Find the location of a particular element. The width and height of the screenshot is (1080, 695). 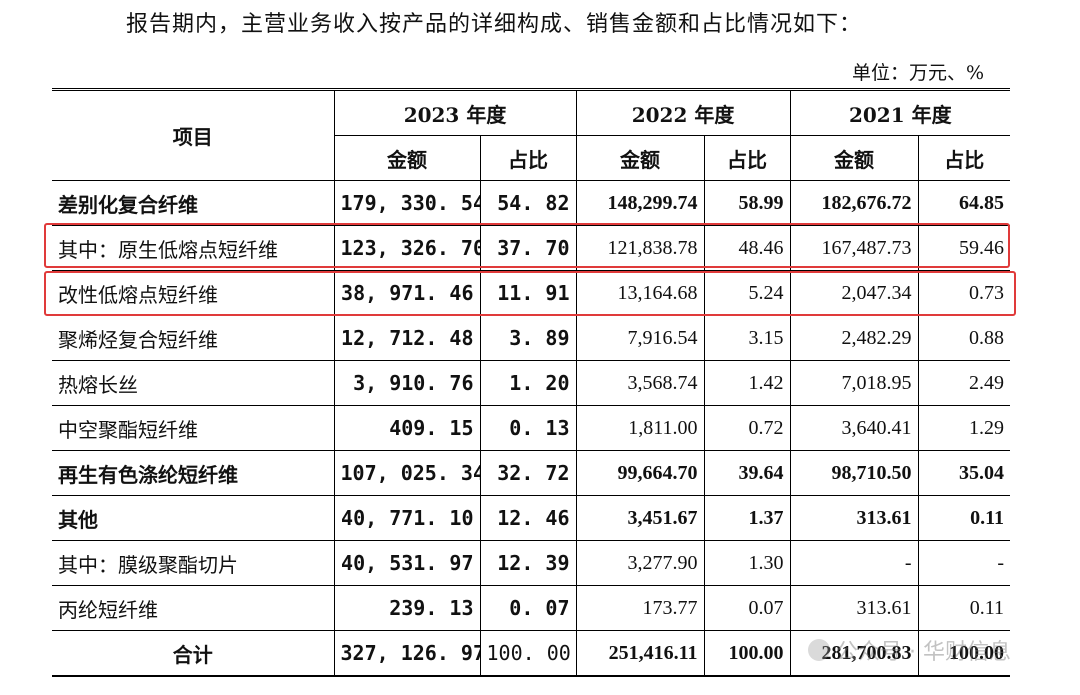

cell-2023-ratio: 0. 13 is located at coordinates (528, 428).